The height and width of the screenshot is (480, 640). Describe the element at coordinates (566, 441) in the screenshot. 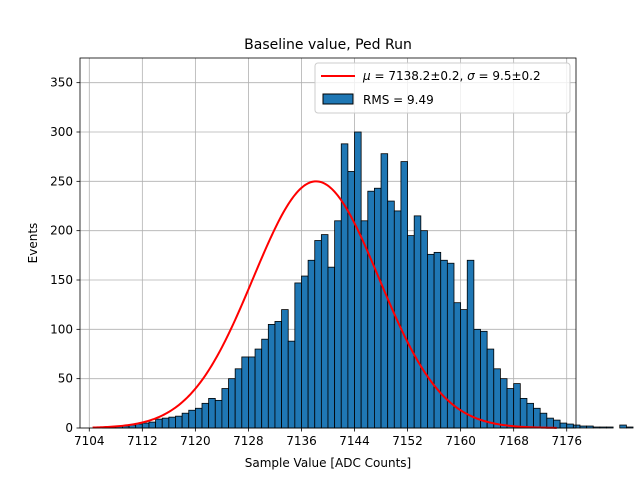

I see `x-tick-label: 7176` at that location.